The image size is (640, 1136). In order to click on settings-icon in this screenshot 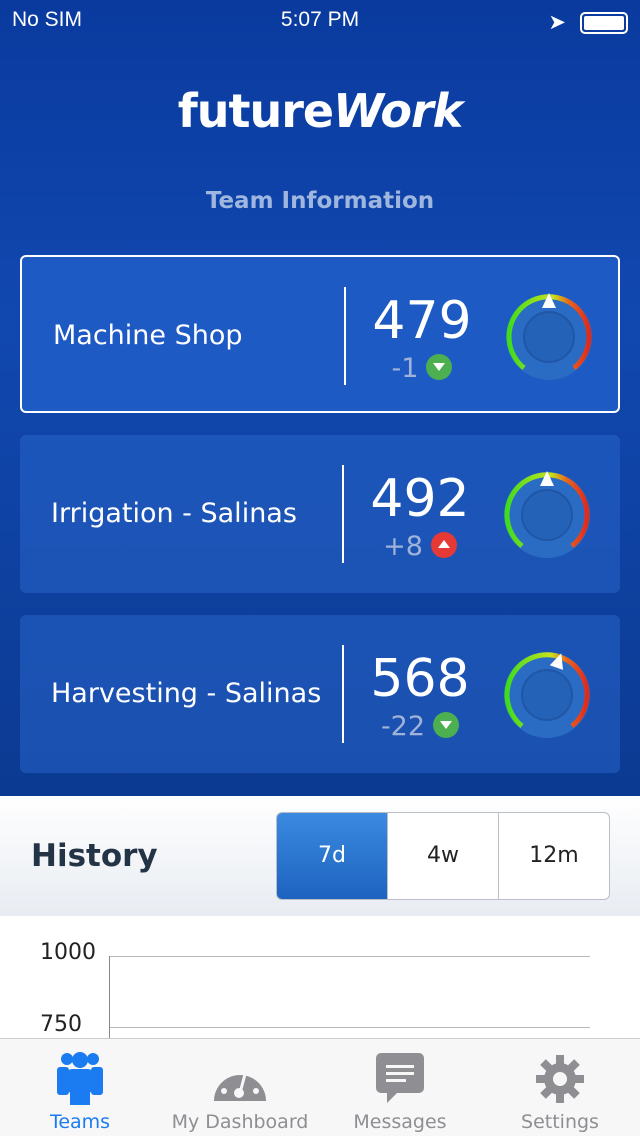, I will do `click(560, 1079)`.